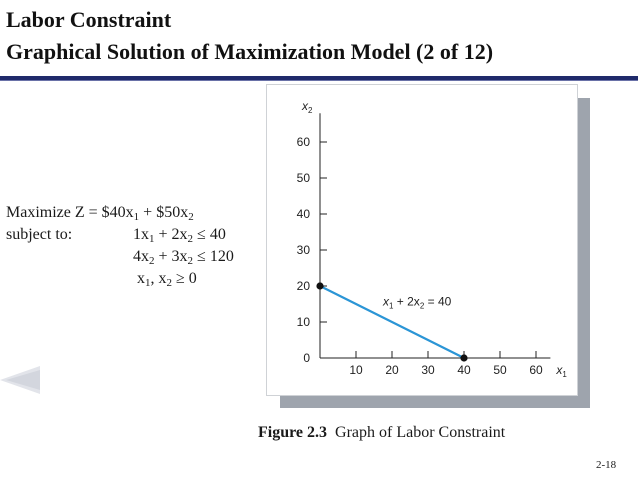 This screenshot has width=638, height=478. I want to click on slide-title-line1: Labor Constraint, so click(89, 19).